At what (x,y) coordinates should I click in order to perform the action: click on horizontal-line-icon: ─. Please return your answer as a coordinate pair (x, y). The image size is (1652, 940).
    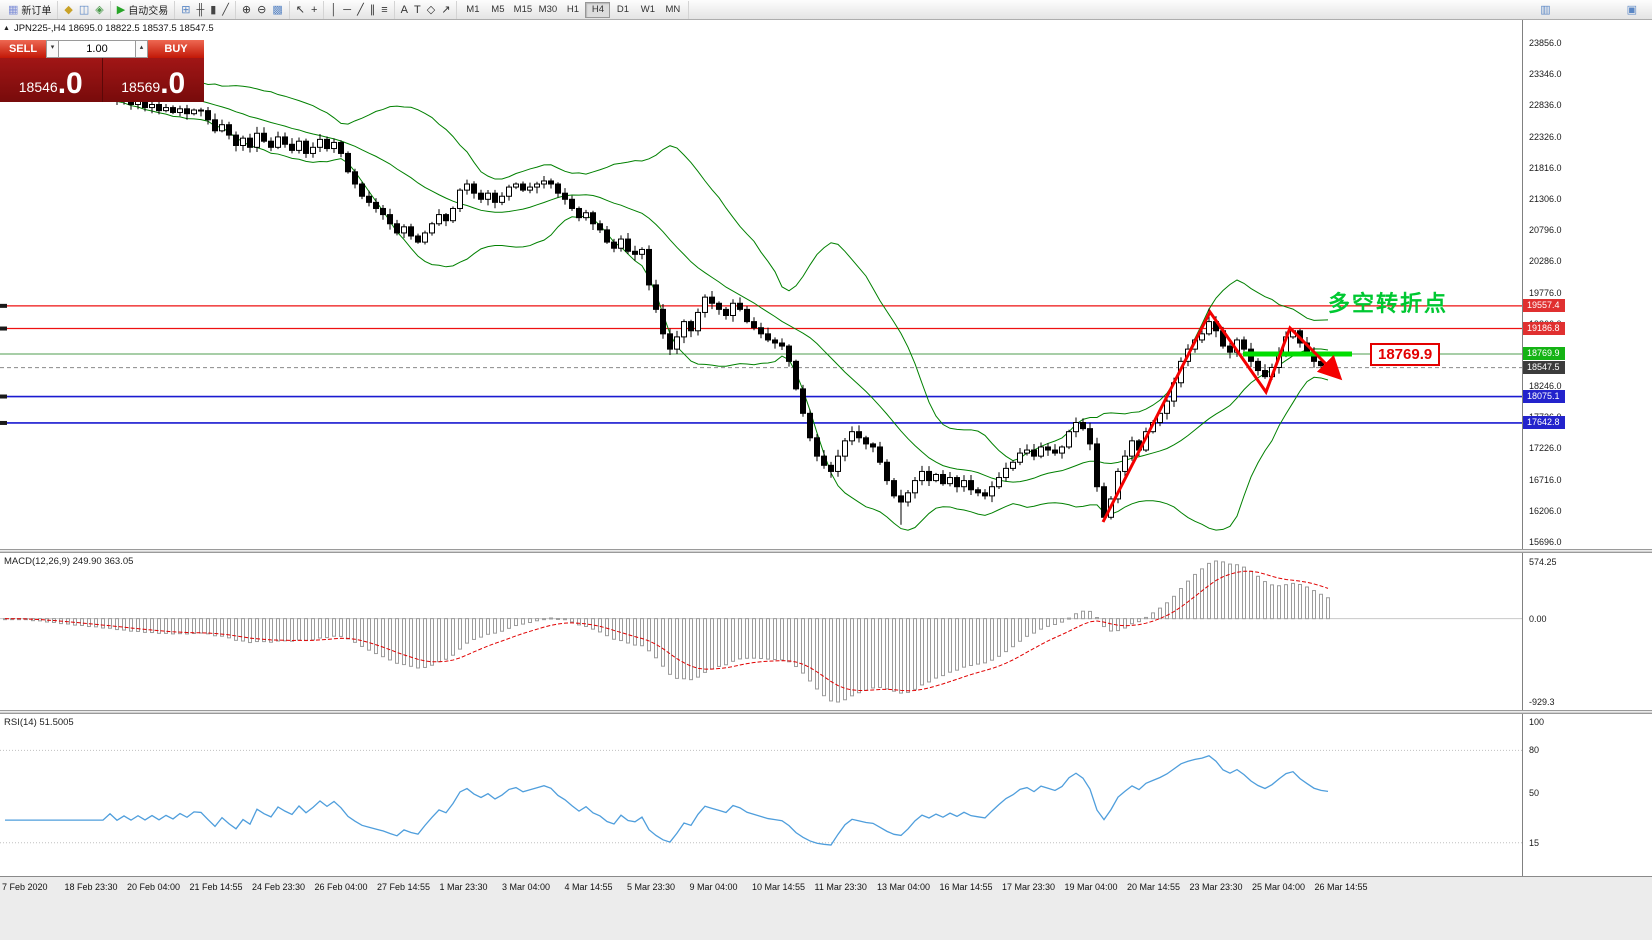
    Looking at the image, I should click on (347, 9).